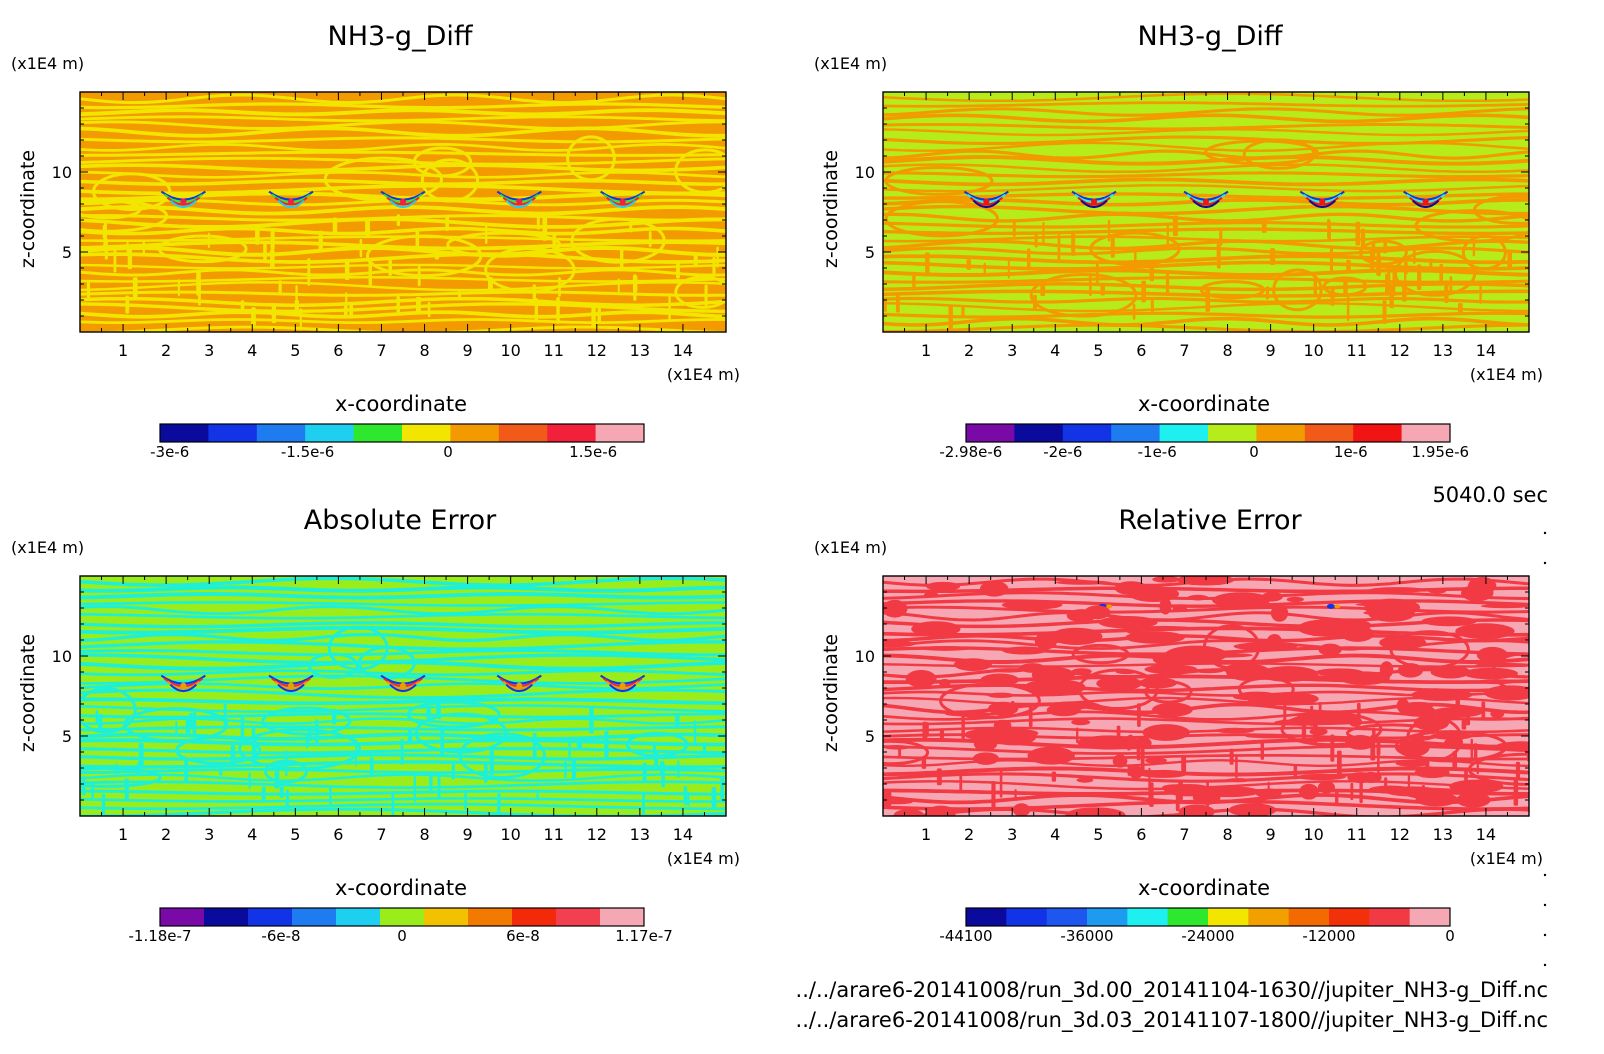 Image resolution: width=1604 pixels, height=1054 pixels. Describe the element at coordinates (683, 350) in the screenshot. I see `x-tick-label: 14` at that location.